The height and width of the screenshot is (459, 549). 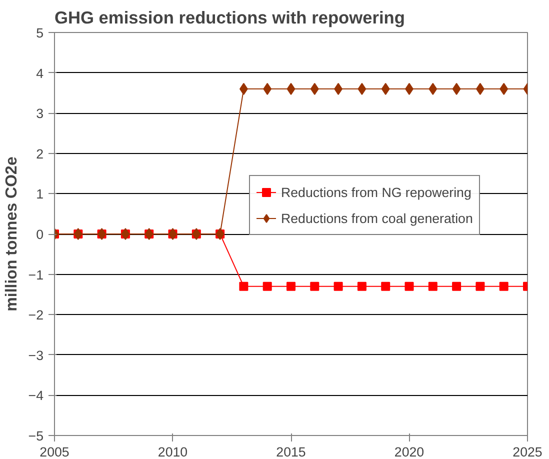 What do you see at coordinates (55, 451) in the screenshot?
I see `x-tick-label: 2005` at bounding box center [55, 451].